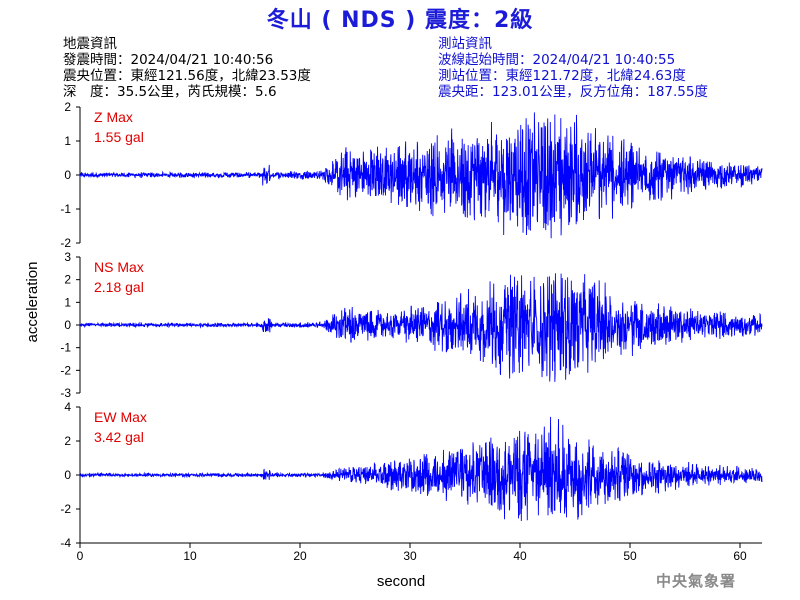 The image size is (800, 600). I want to click on x-axis-label: second, so click(401, 581).